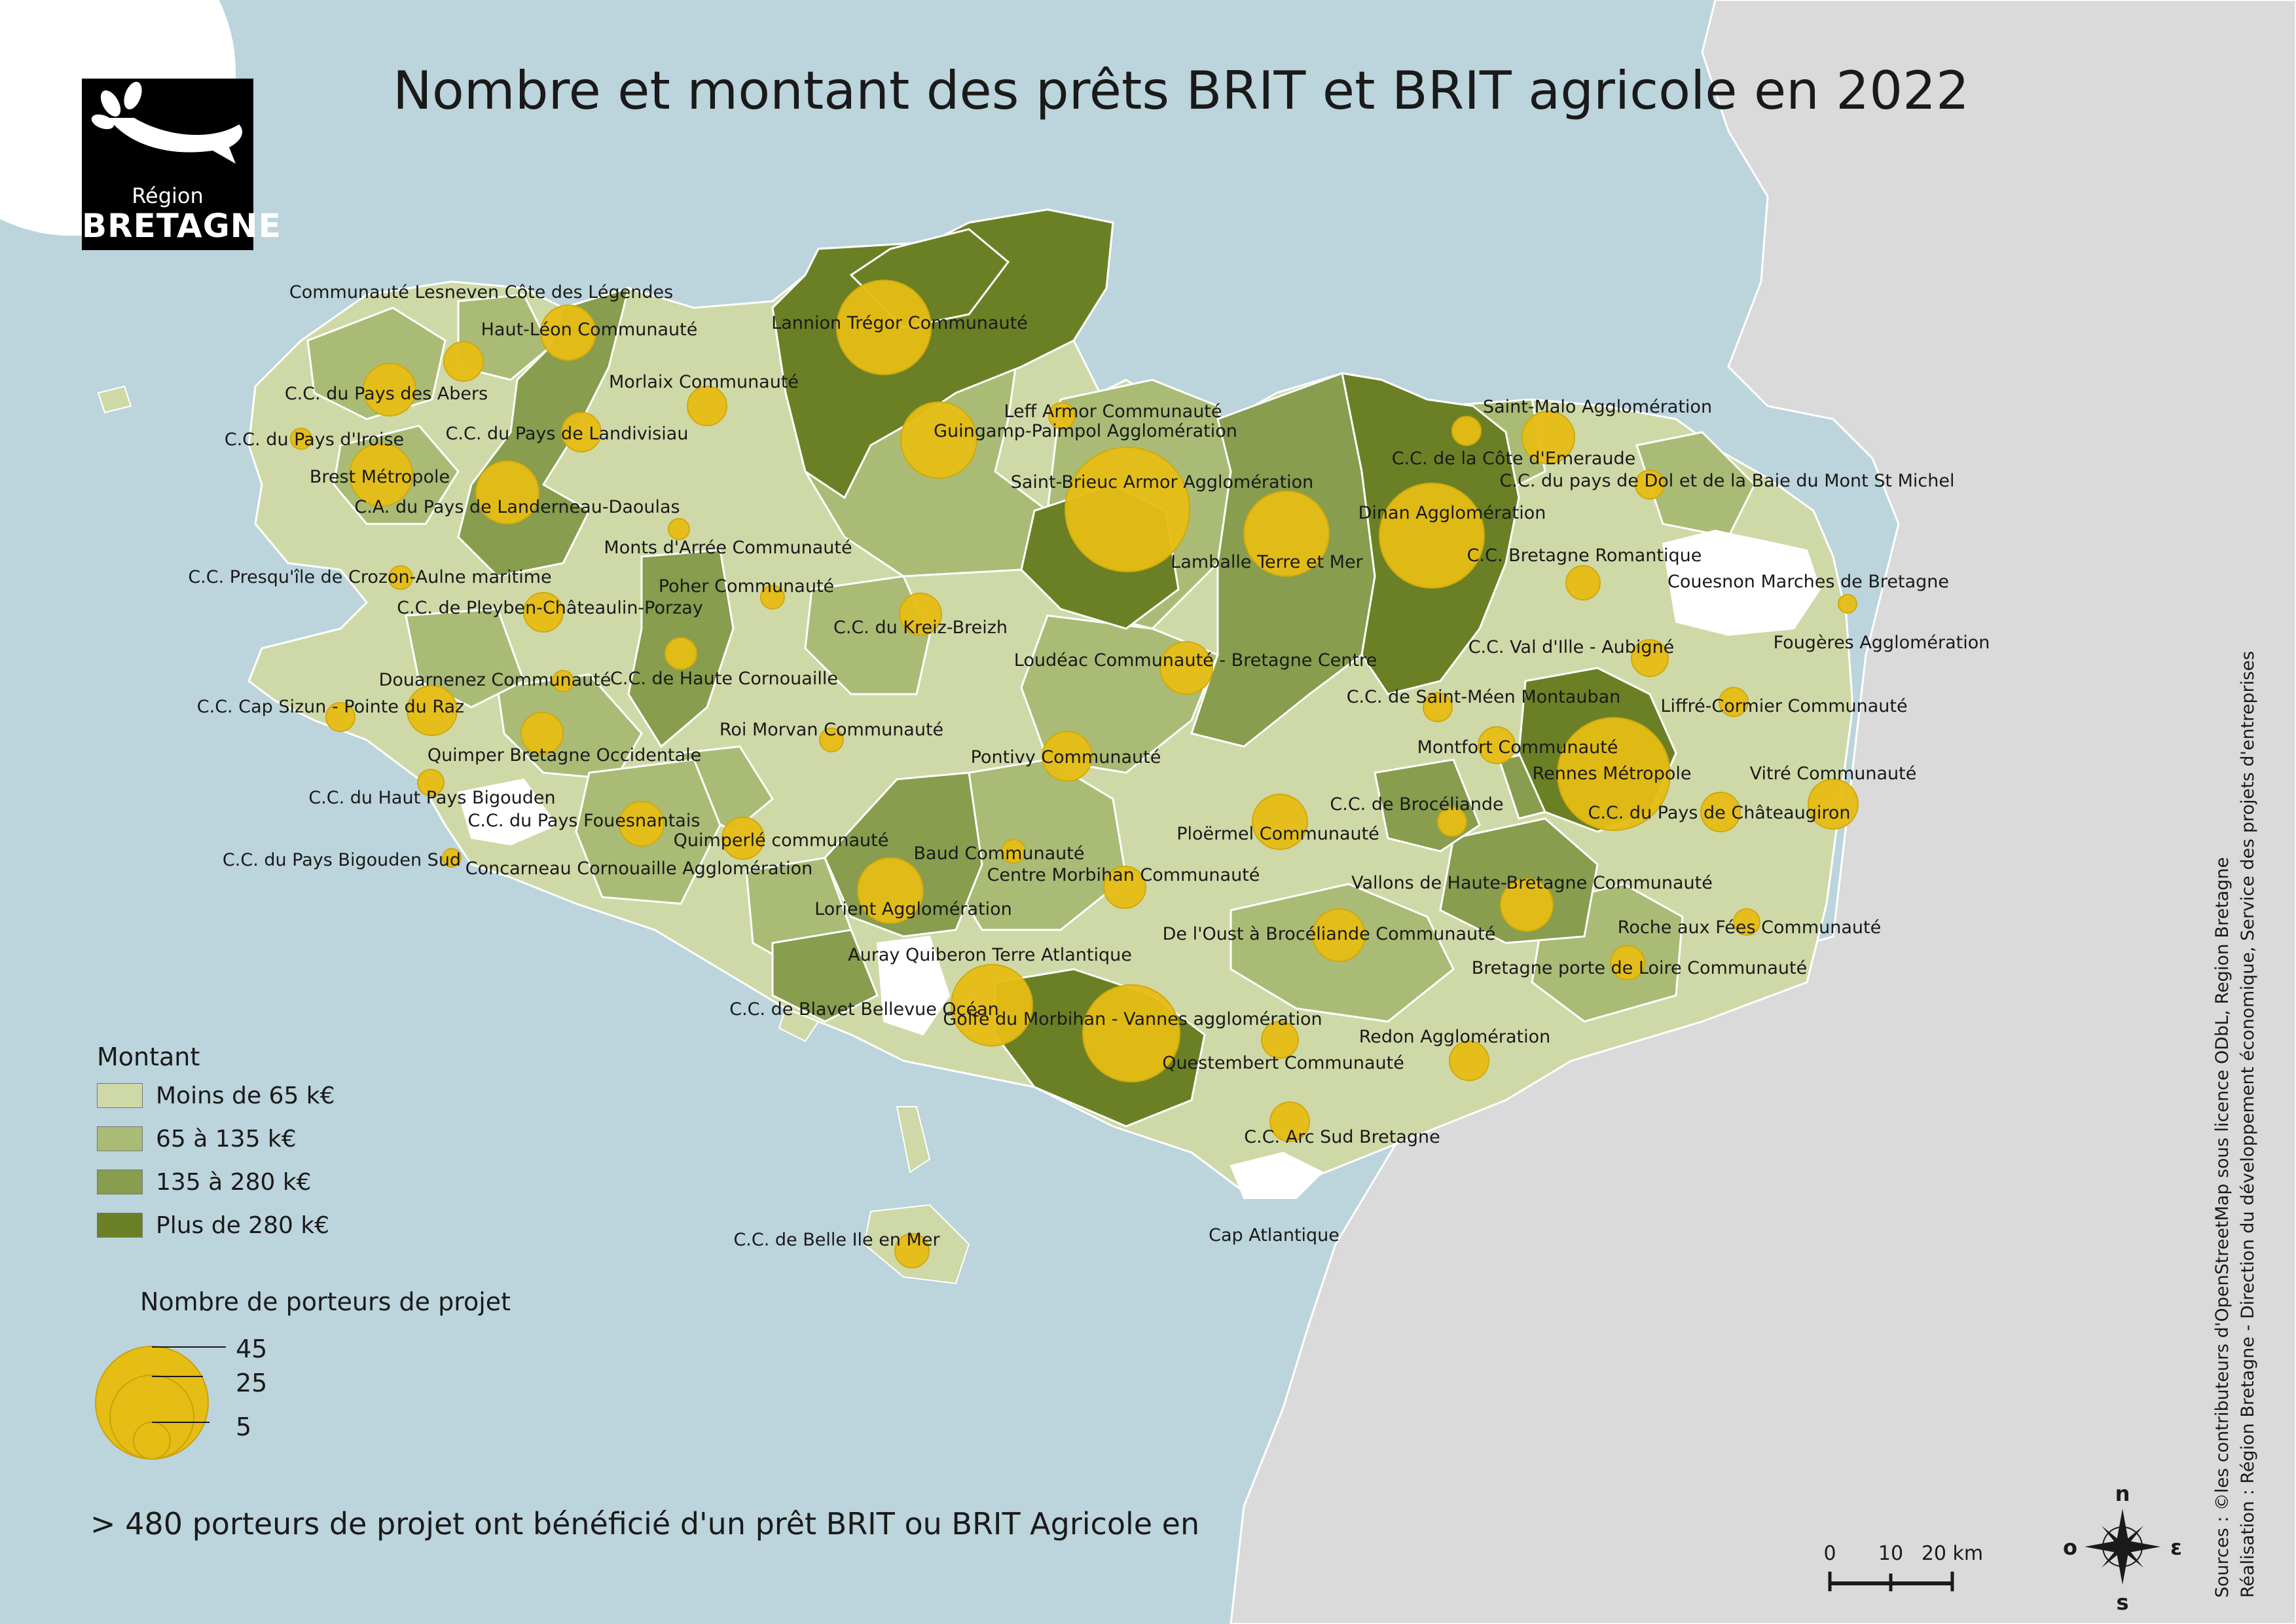  What do you see at coordinates (245, 1095) in the screenshot?
I see `legend-label: Moins de 65 k€` at bounding box center [245, 1095].